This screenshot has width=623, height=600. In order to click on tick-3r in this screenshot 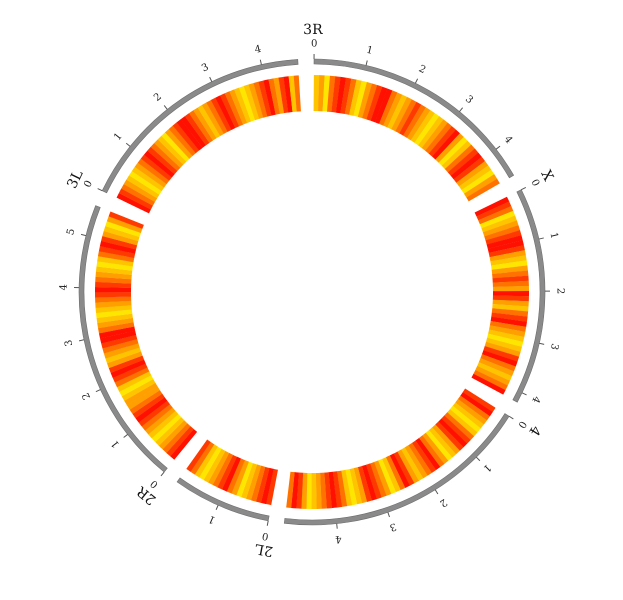, I will do `click(416, 81)`.